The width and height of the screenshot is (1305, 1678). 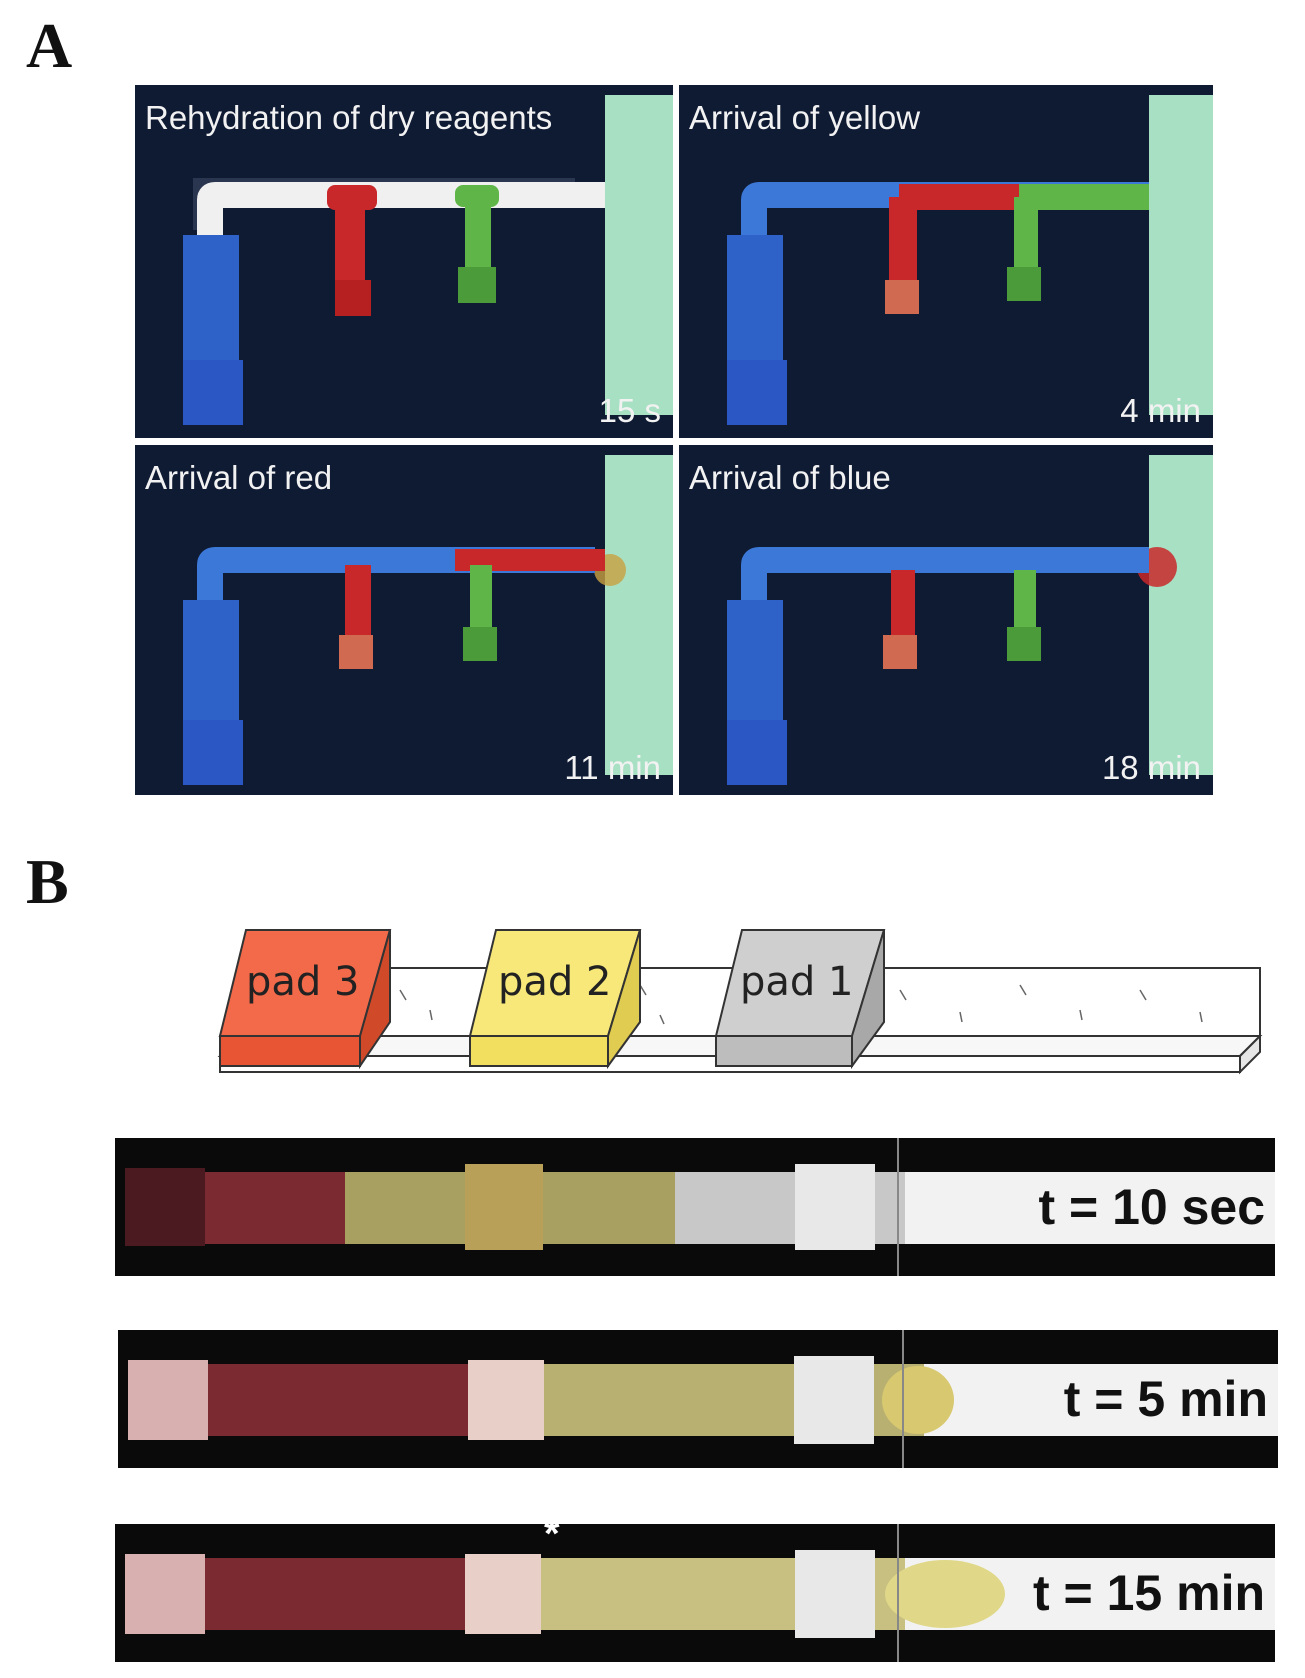 What do you see at coordinates (1151, 767) in the screenshot?
I see `frame-4-time: 18 min` at bounding box center [1151, 767].